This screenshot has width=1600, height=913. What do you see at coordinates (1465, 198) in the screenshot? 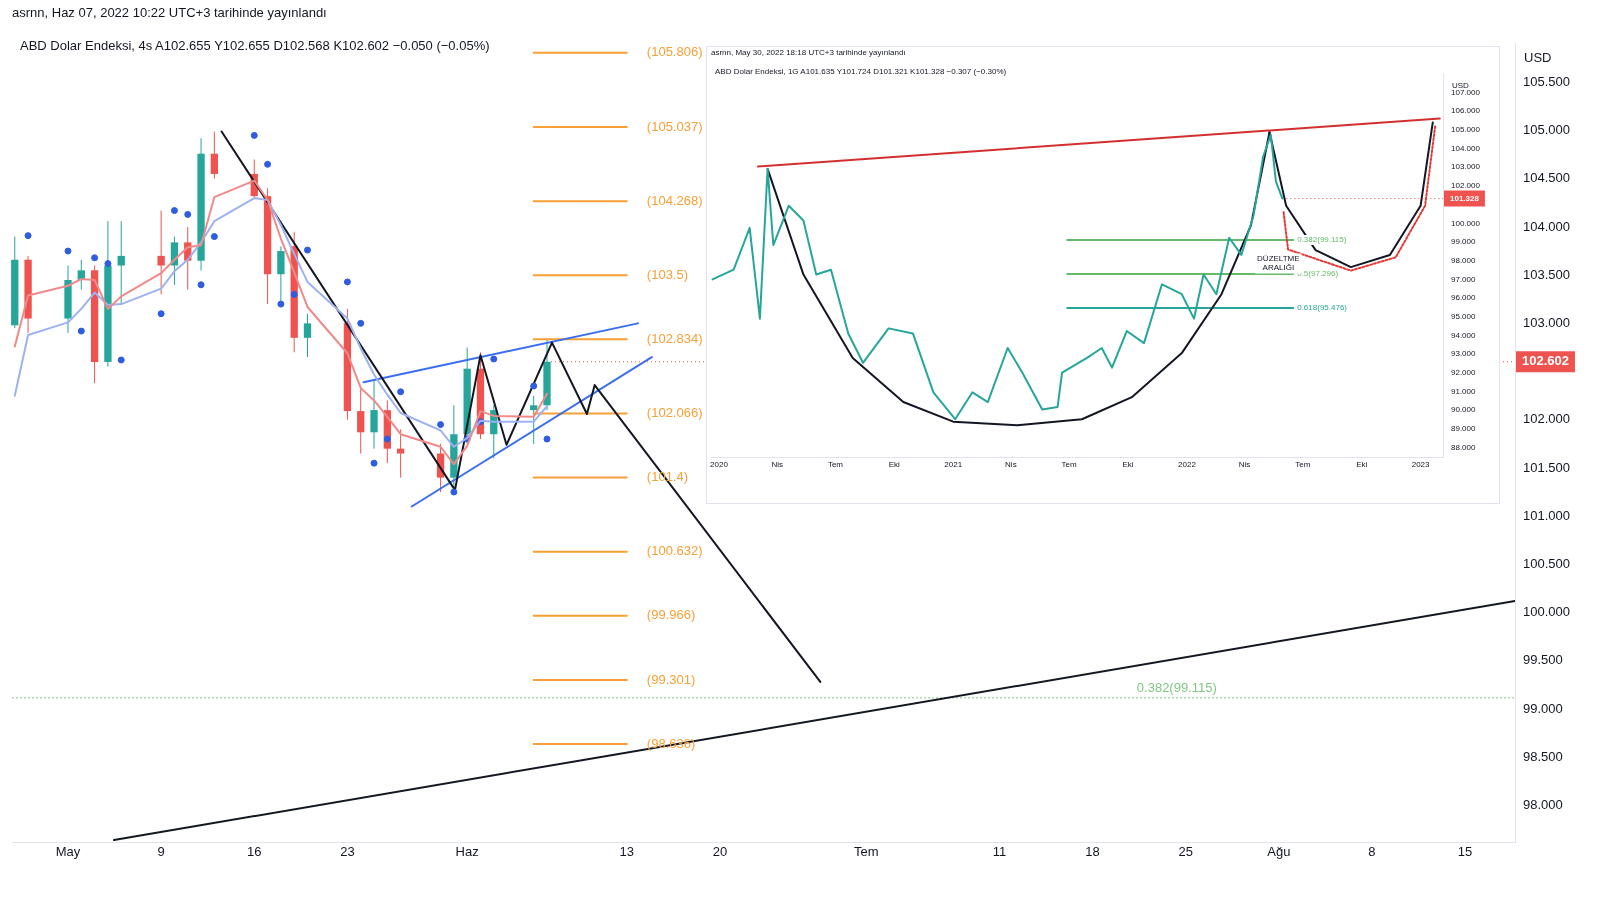
I see `annotation: 101.328` at bounding box center [1465, 198].